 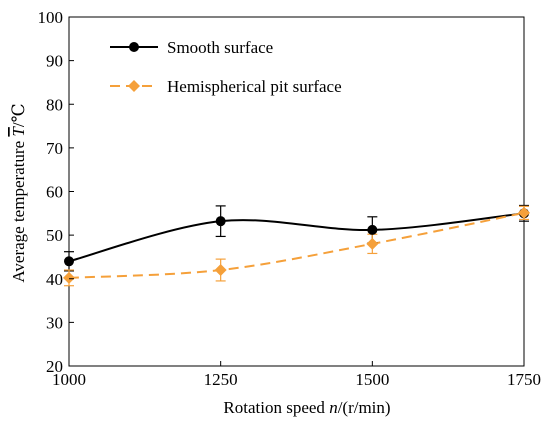 What do you see at coordinates (220, 47) in the screenshot?
I see `legend-label-1: Smooth surface` at bounding box center [220, 47].